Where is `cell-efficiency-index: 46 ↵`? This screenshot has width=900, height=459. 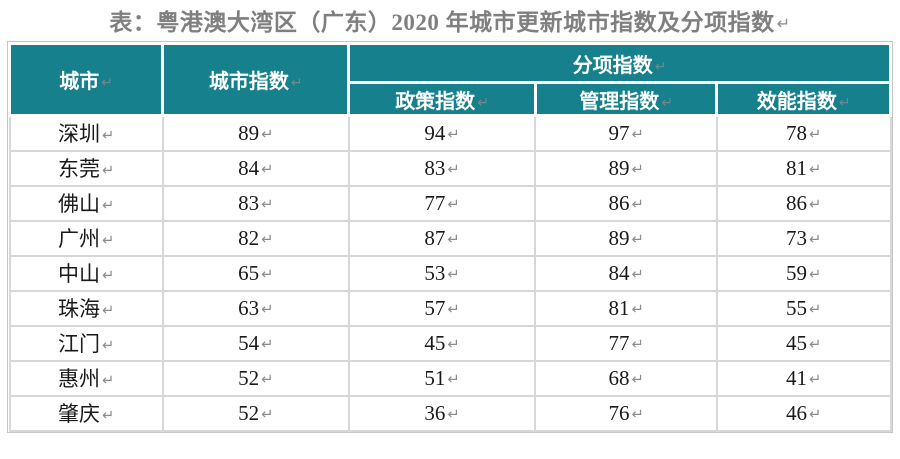
cell-efficiency-index: 46 ↵ is located at coordinates (803, 413).